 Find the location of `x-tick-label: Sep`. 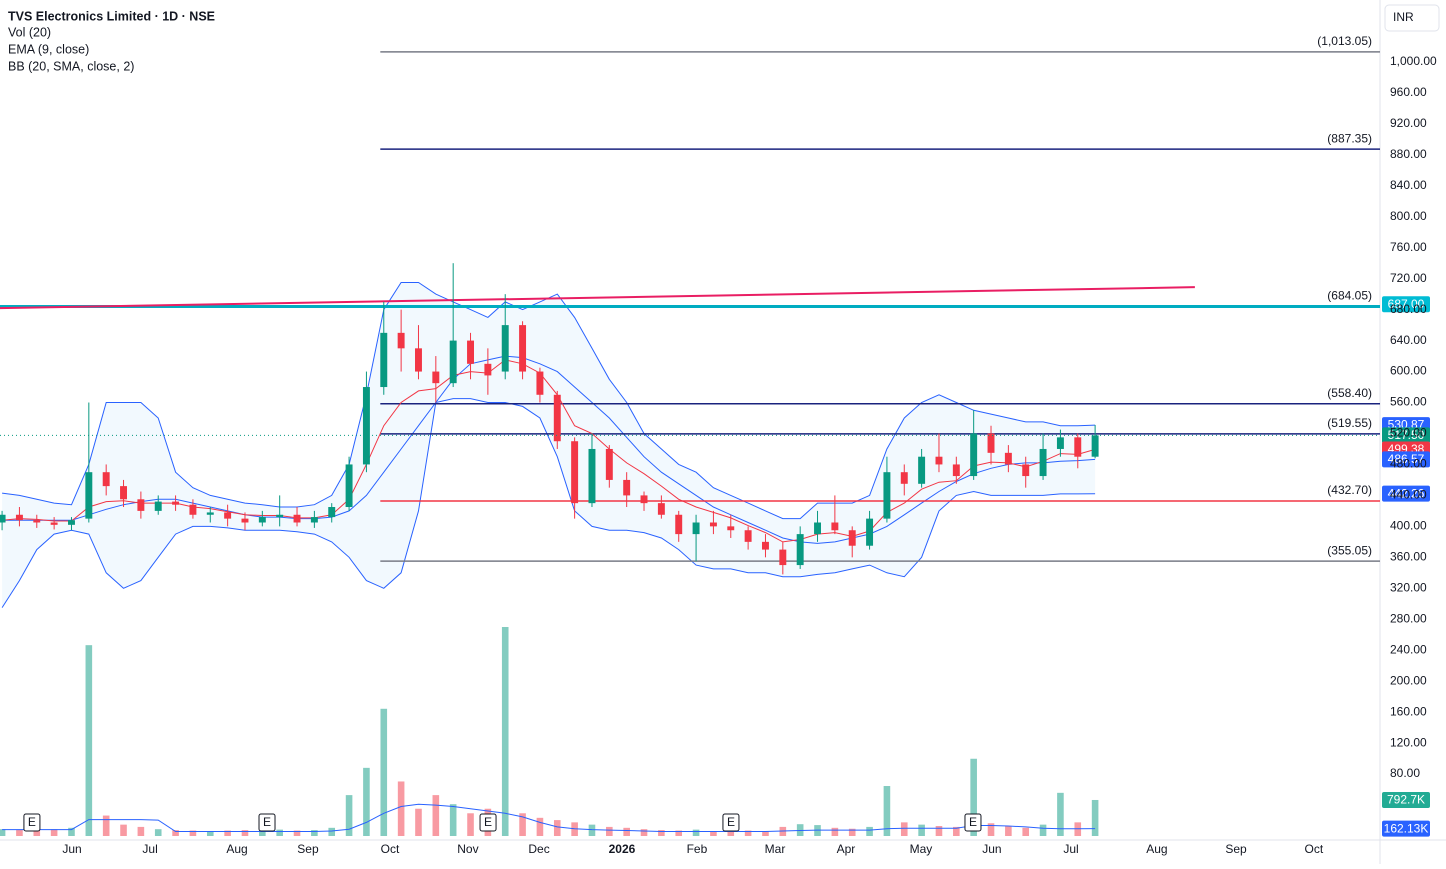

x-tick-label: Sep is located at coordinates (308, 849).